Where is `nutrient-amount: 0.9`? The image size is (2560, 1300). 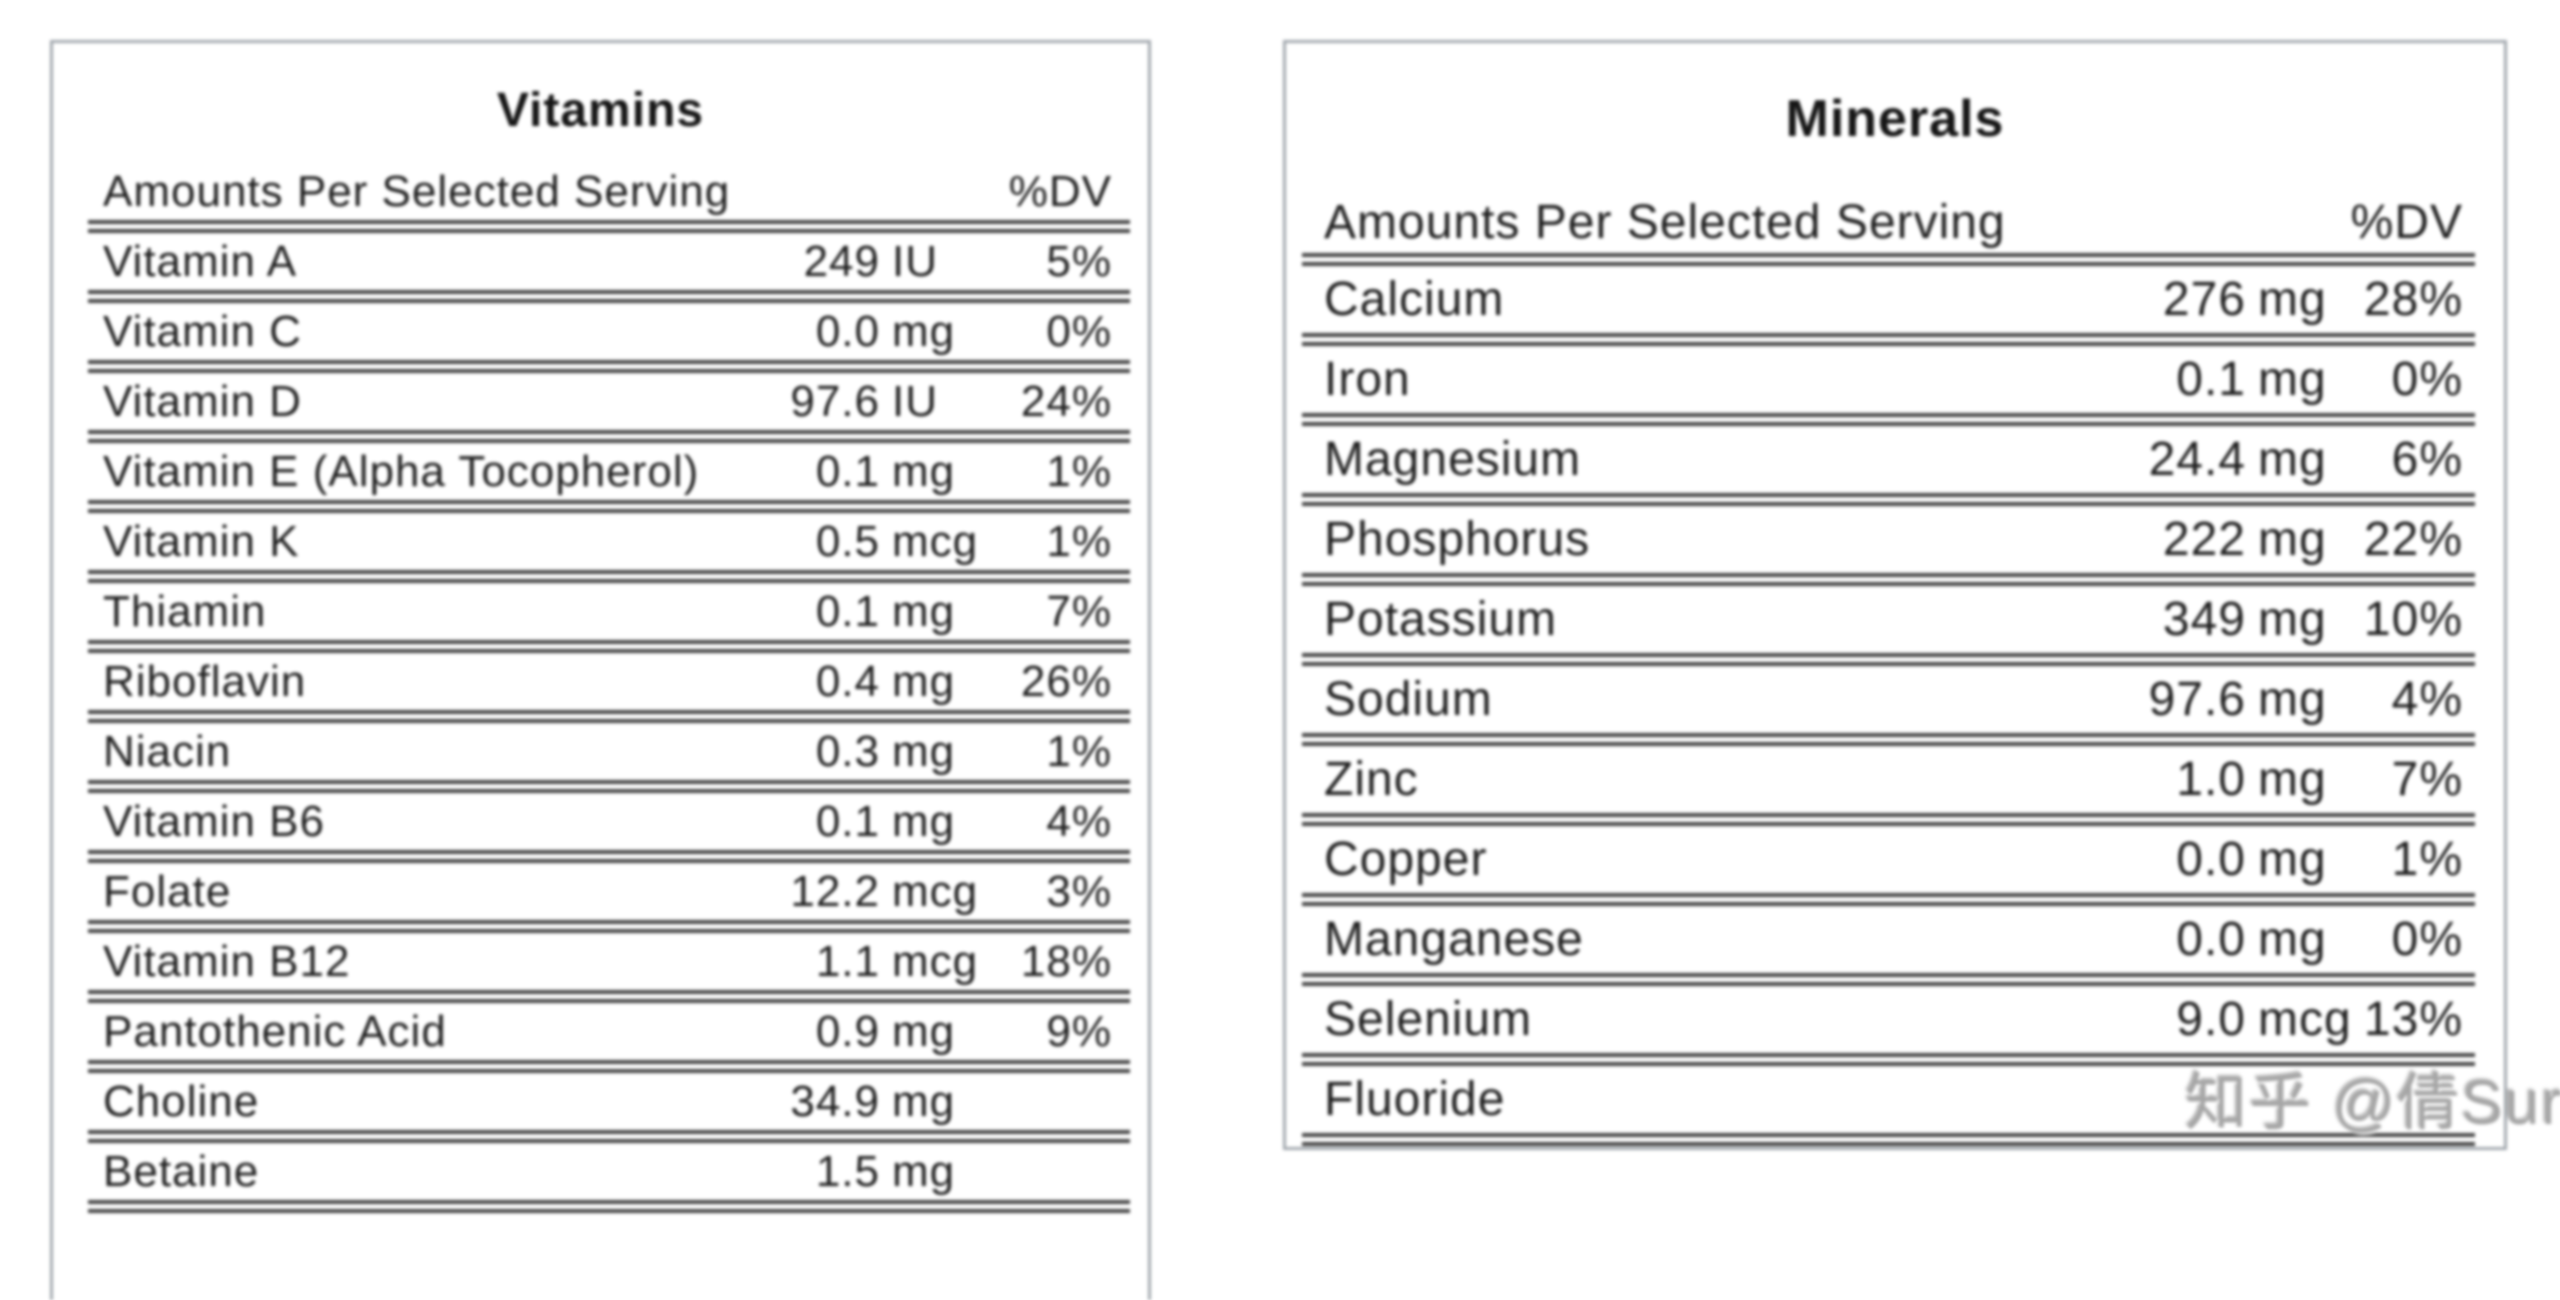 nutrient-amount: 0.9 is located at coordinates (847, 1031).